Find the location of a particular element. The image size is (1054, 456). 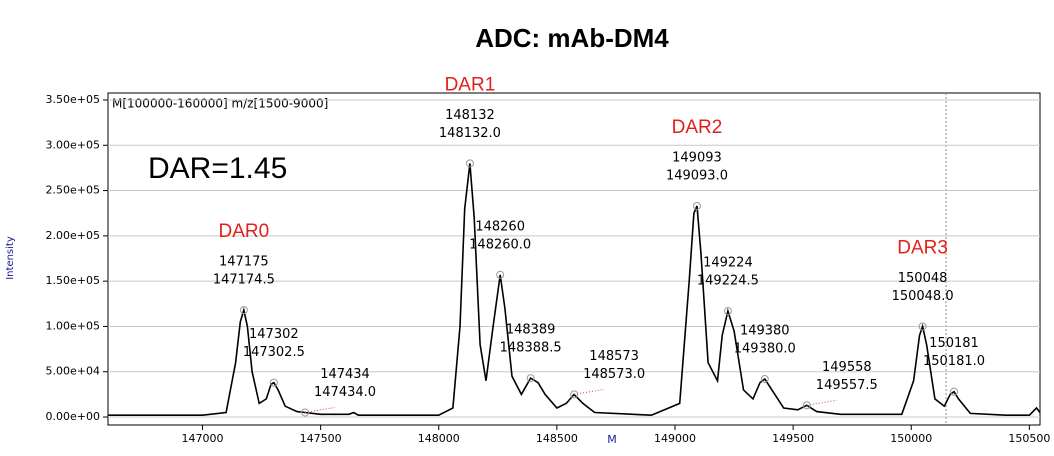

chart-title: ADC: mAb-DM4 is located at coordinates (572, 38).